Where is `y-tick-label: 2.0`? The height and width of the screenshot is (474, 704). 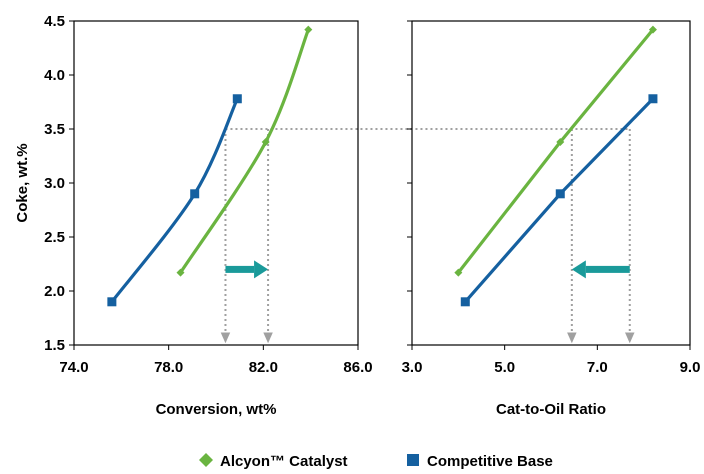 y-tick-label: 2.0 is located at coordinates (54, 291).